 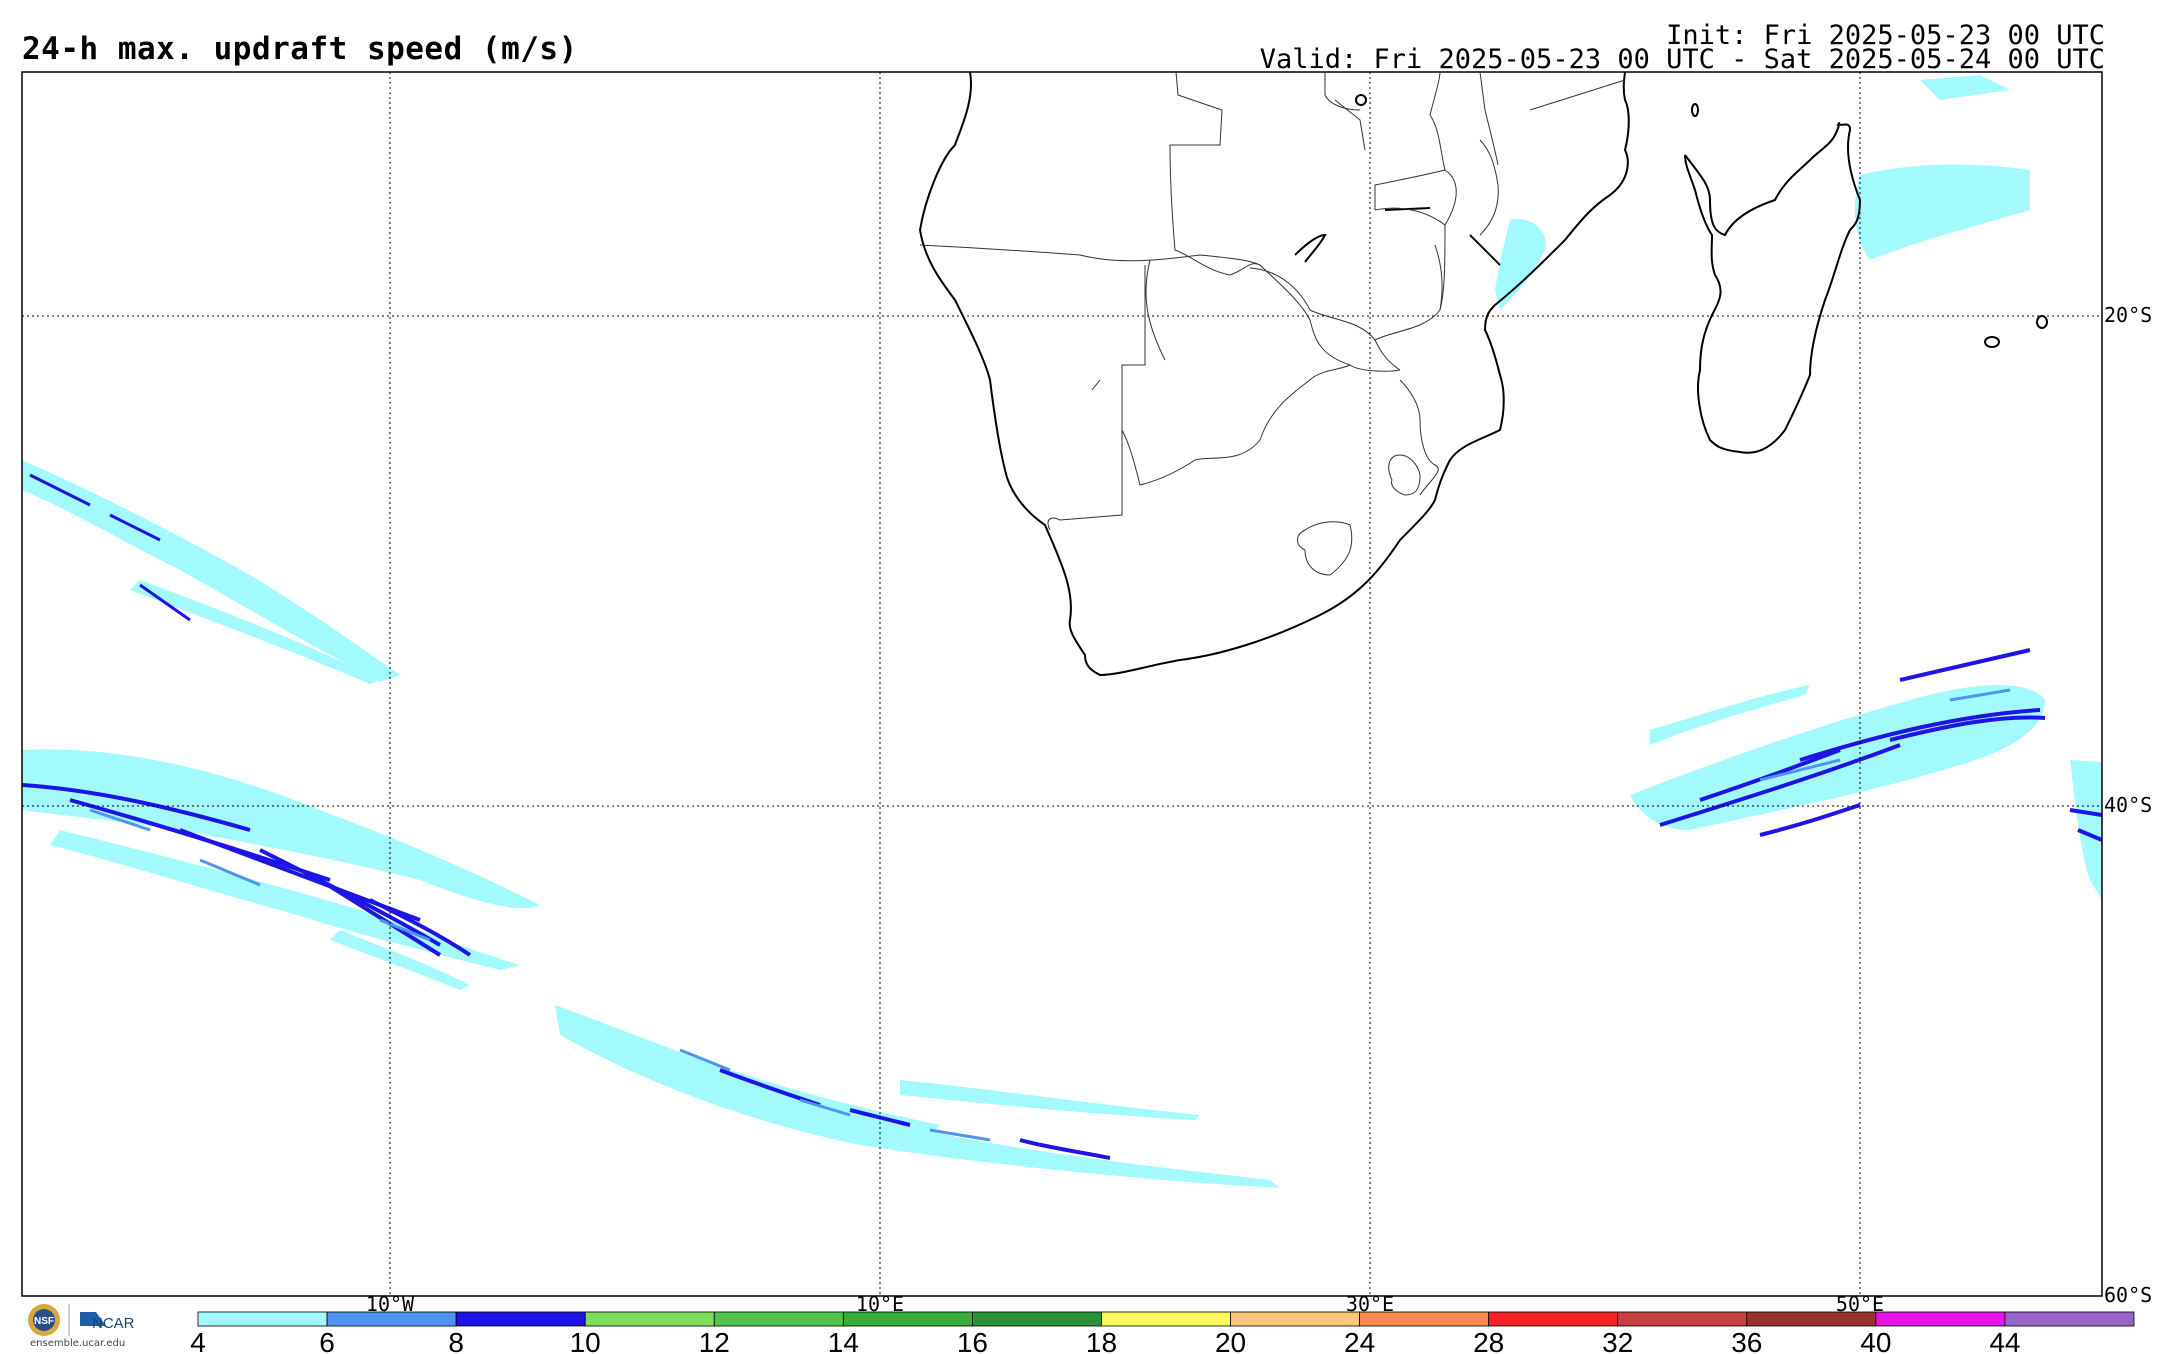 What do you see at coordinates (2004, 1340) in the screenshot?
I see `colorbar-tick-label: 44` at bounding box center [2004, 1340].